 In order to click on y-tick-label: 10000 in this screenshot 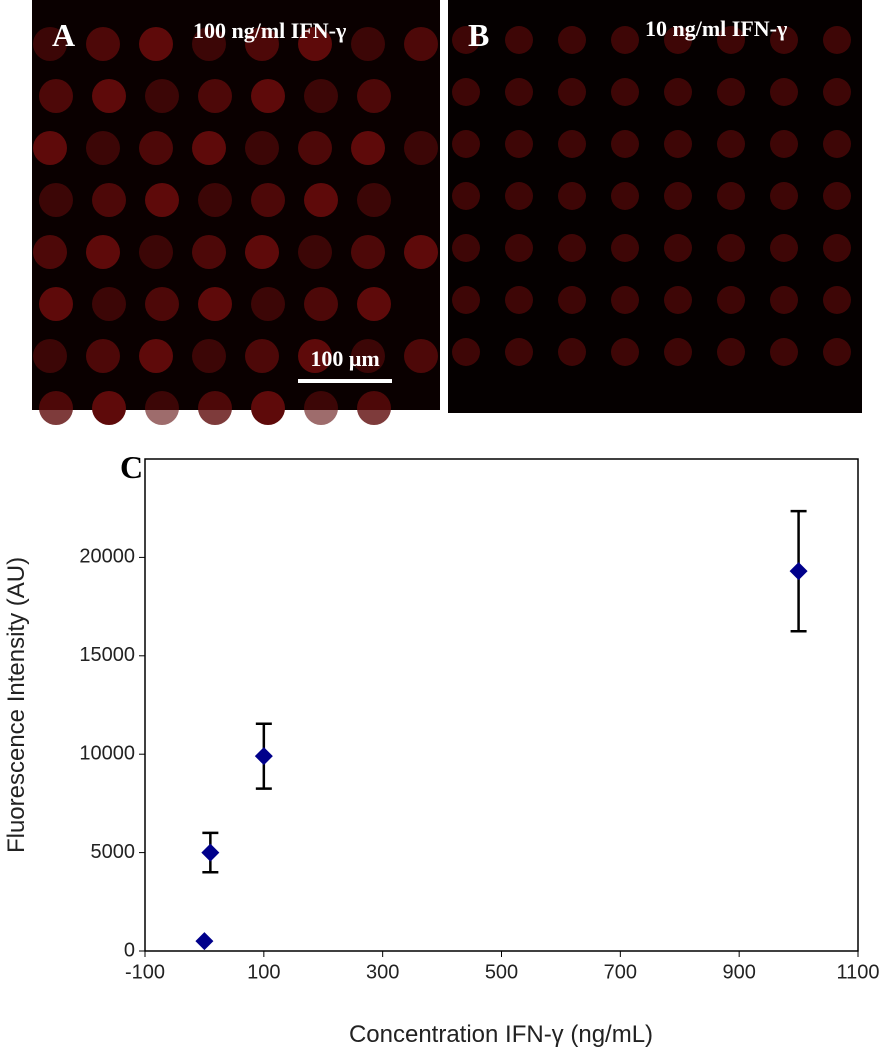, I will do `click(107, 753)`.